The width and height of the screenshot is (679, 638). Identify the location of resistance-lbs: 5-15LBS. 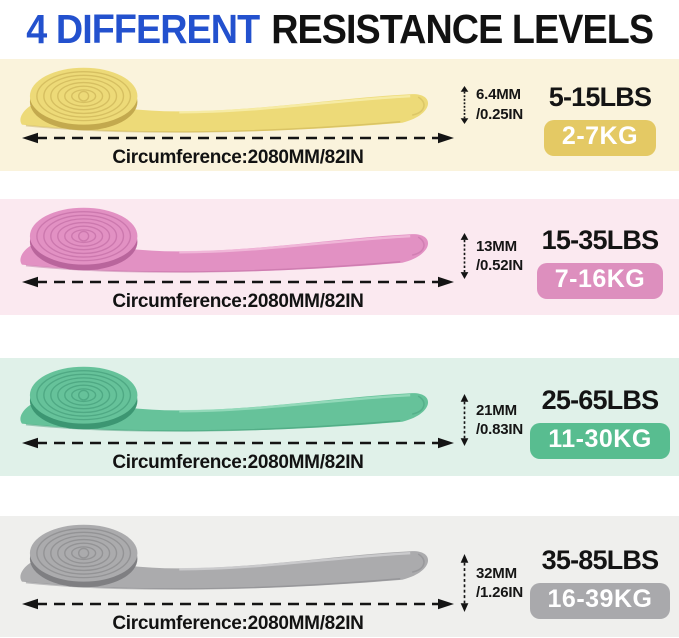
(600, 97).